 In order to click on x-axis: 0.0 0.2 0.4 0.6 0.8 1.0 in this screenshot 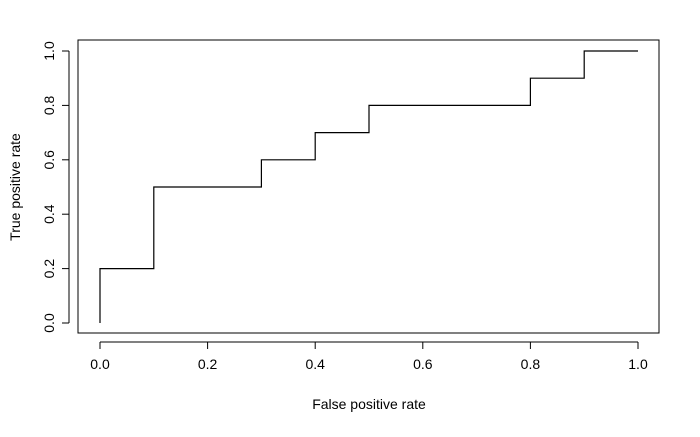, I will do `click(369, 356)`.